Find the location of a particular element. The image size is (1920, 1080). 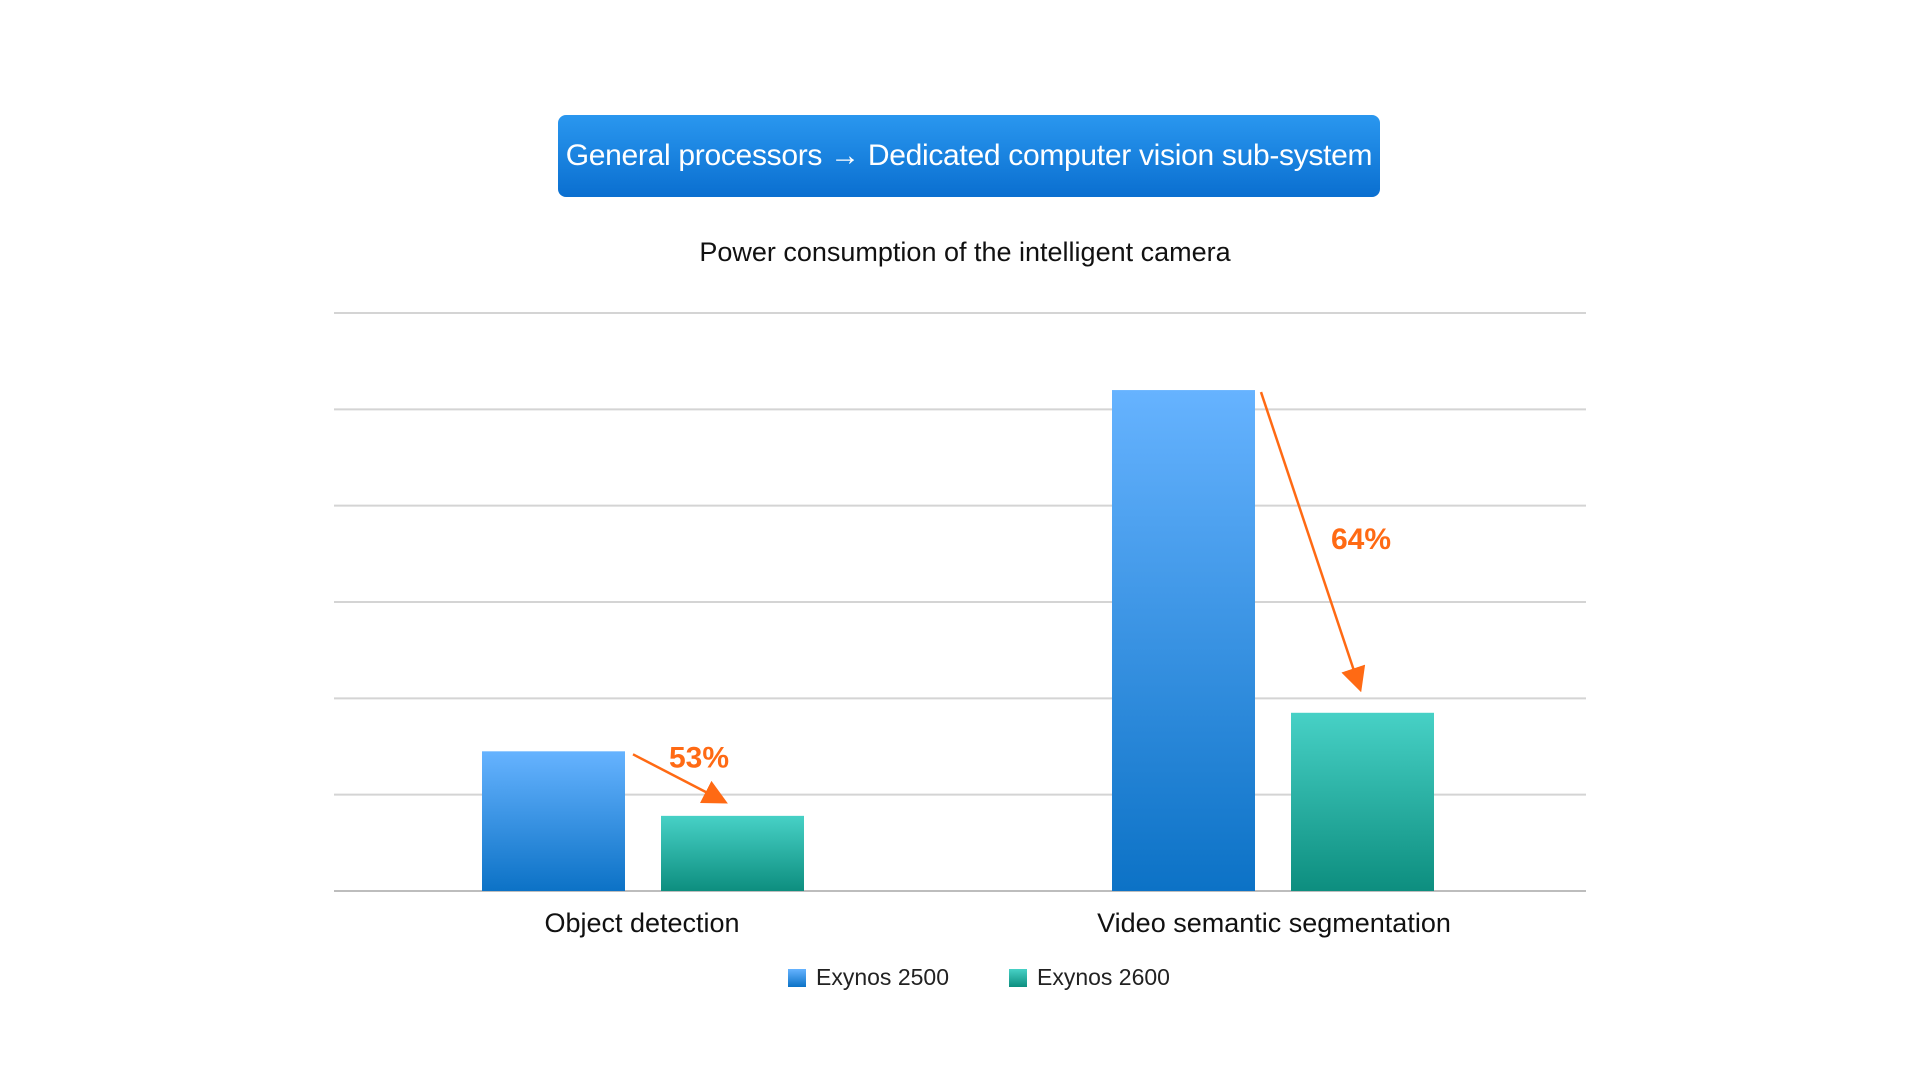

legend-item-exynos-2600: Exynos 2600 is located at coordinates (1089, 977).